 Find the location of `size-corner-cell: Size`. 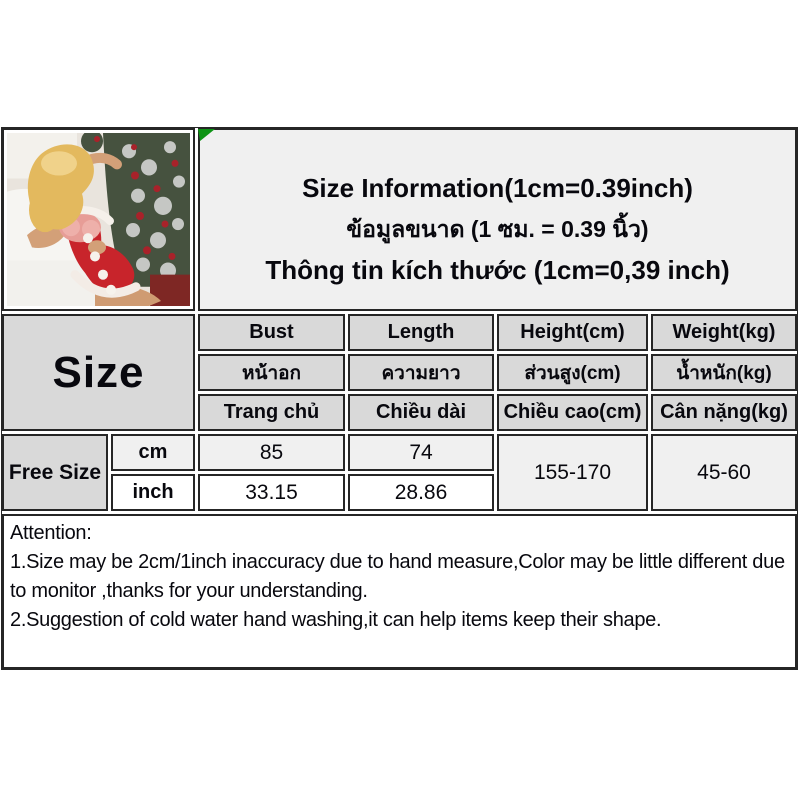

size-corner-cell: Size is located at coordinates (98, 372).